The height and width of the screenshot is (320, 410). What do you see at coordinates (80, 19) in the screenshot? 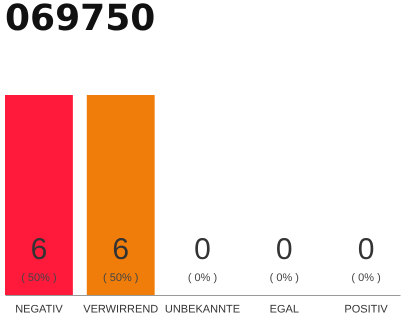
I see `chart-title: 069750` at bounding box center [80, 19].